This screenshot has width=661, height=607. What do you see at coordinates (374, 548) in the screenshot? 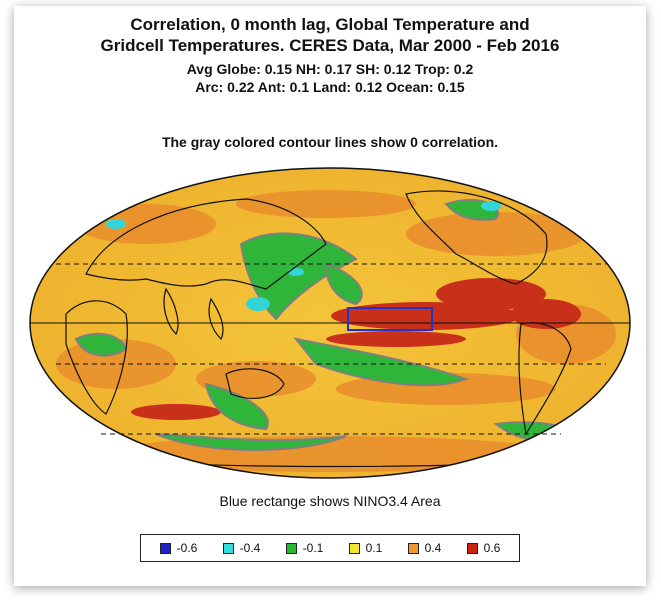
I see `legend-label: 0.1` at bounding box center [374, 548].